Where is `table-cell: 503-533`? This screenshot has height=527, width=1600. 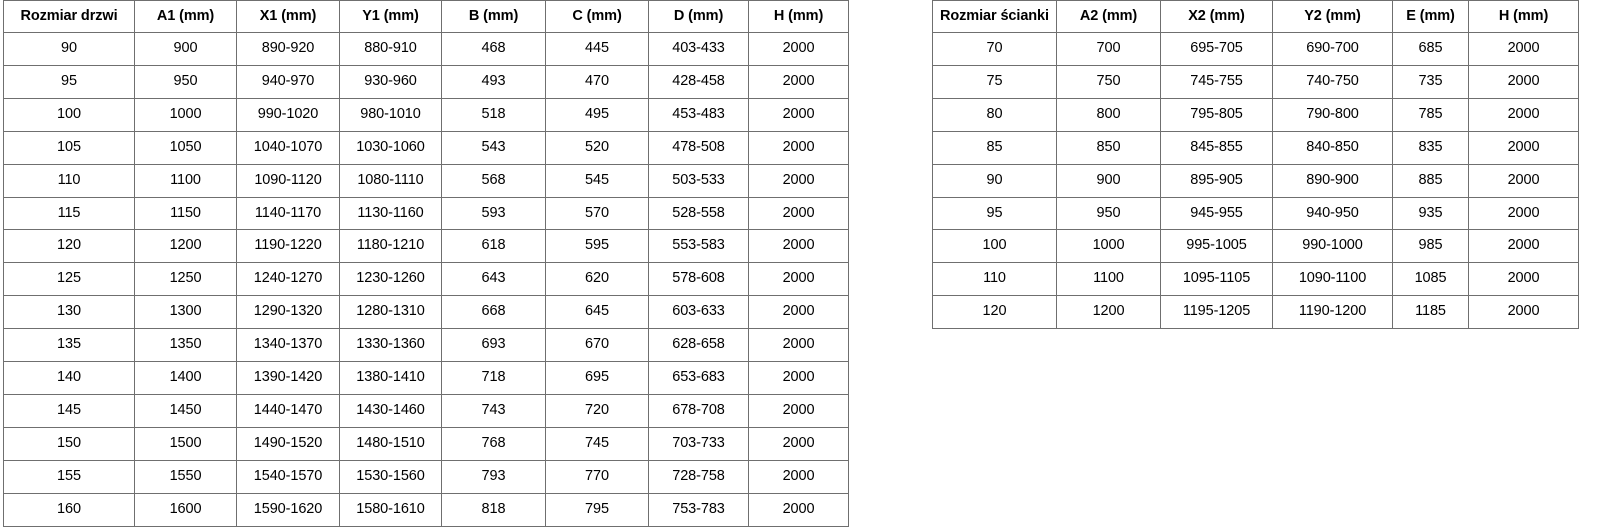 table-cell: 503-533 is located at coordinates (698, 180).